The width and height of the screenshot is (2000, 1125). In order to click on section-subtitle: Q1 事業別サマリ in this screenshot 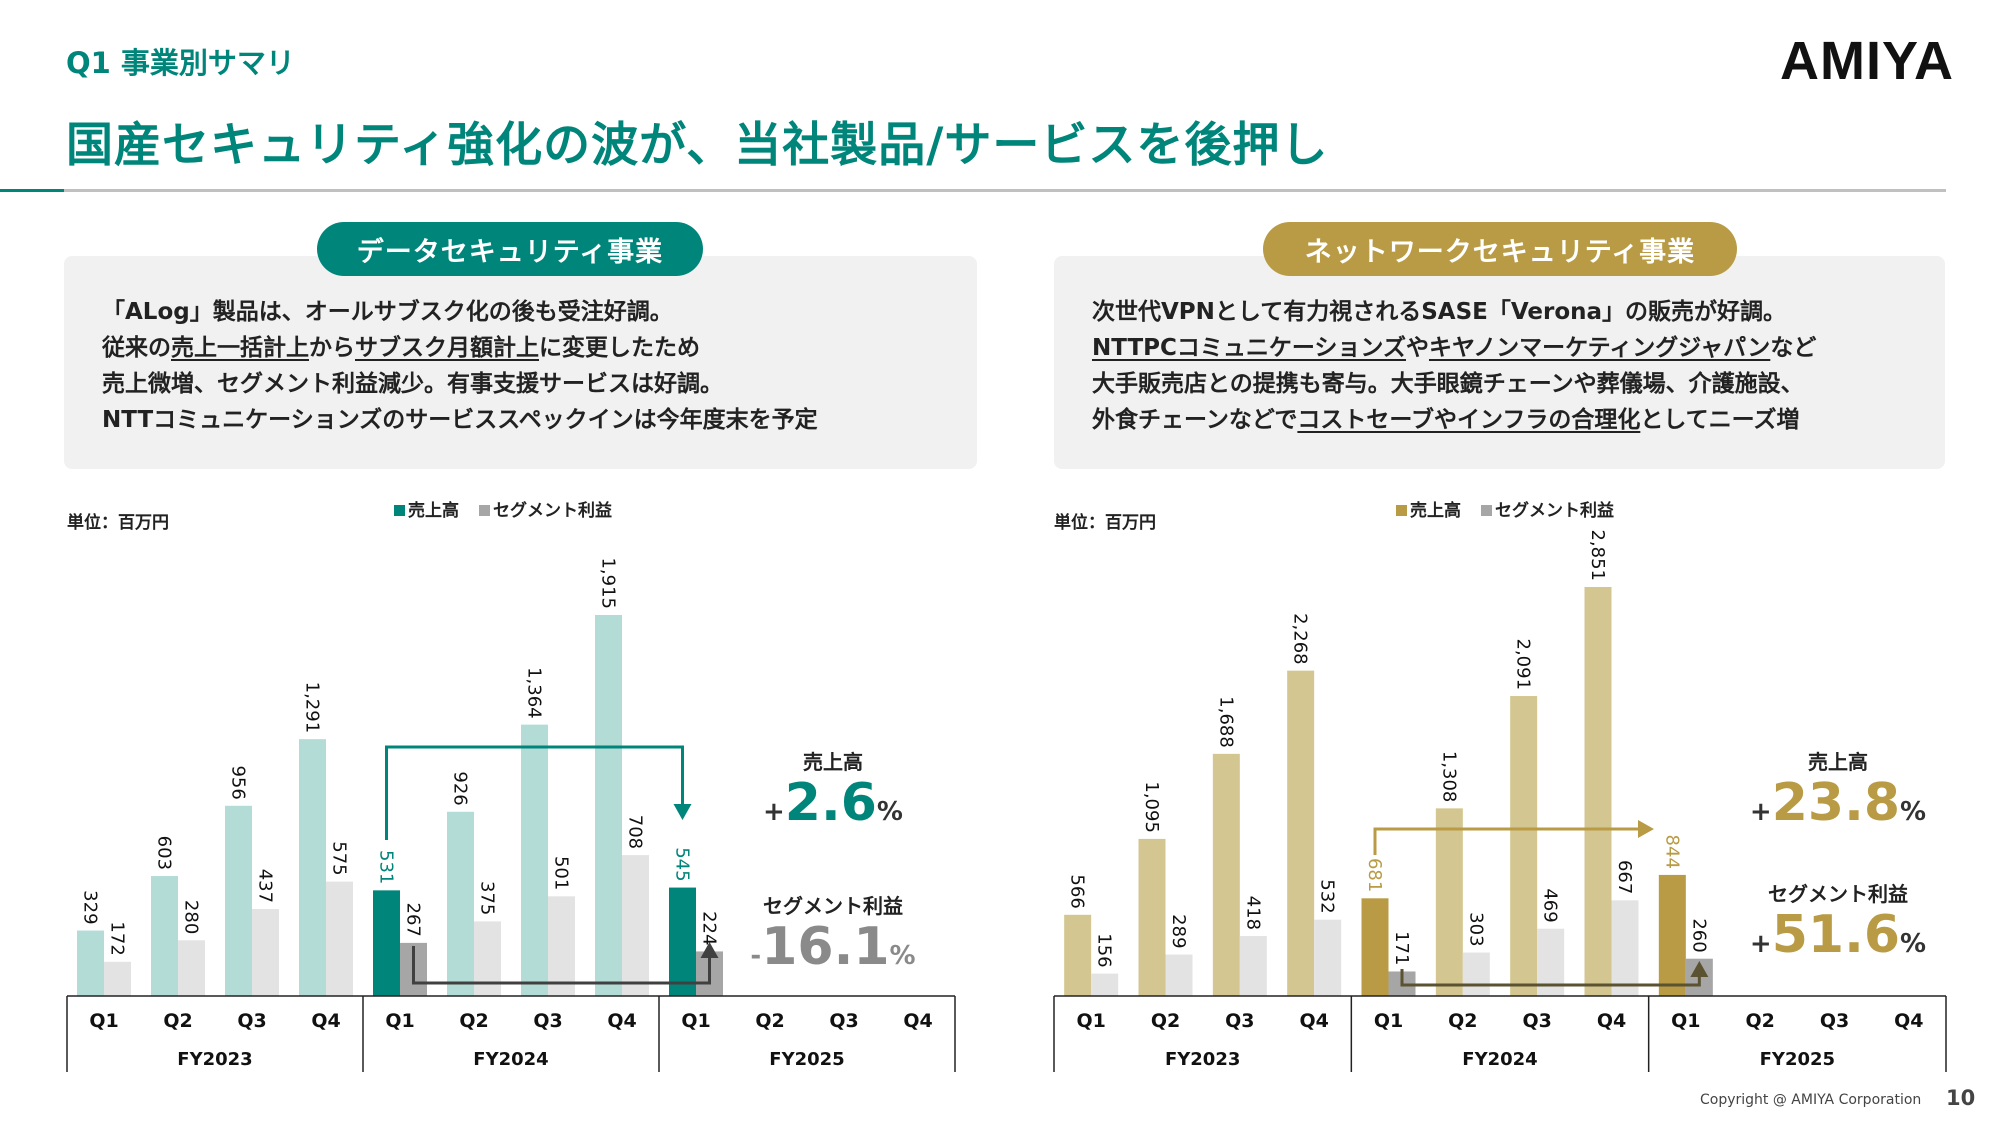, I will do `click(180, 63)`.